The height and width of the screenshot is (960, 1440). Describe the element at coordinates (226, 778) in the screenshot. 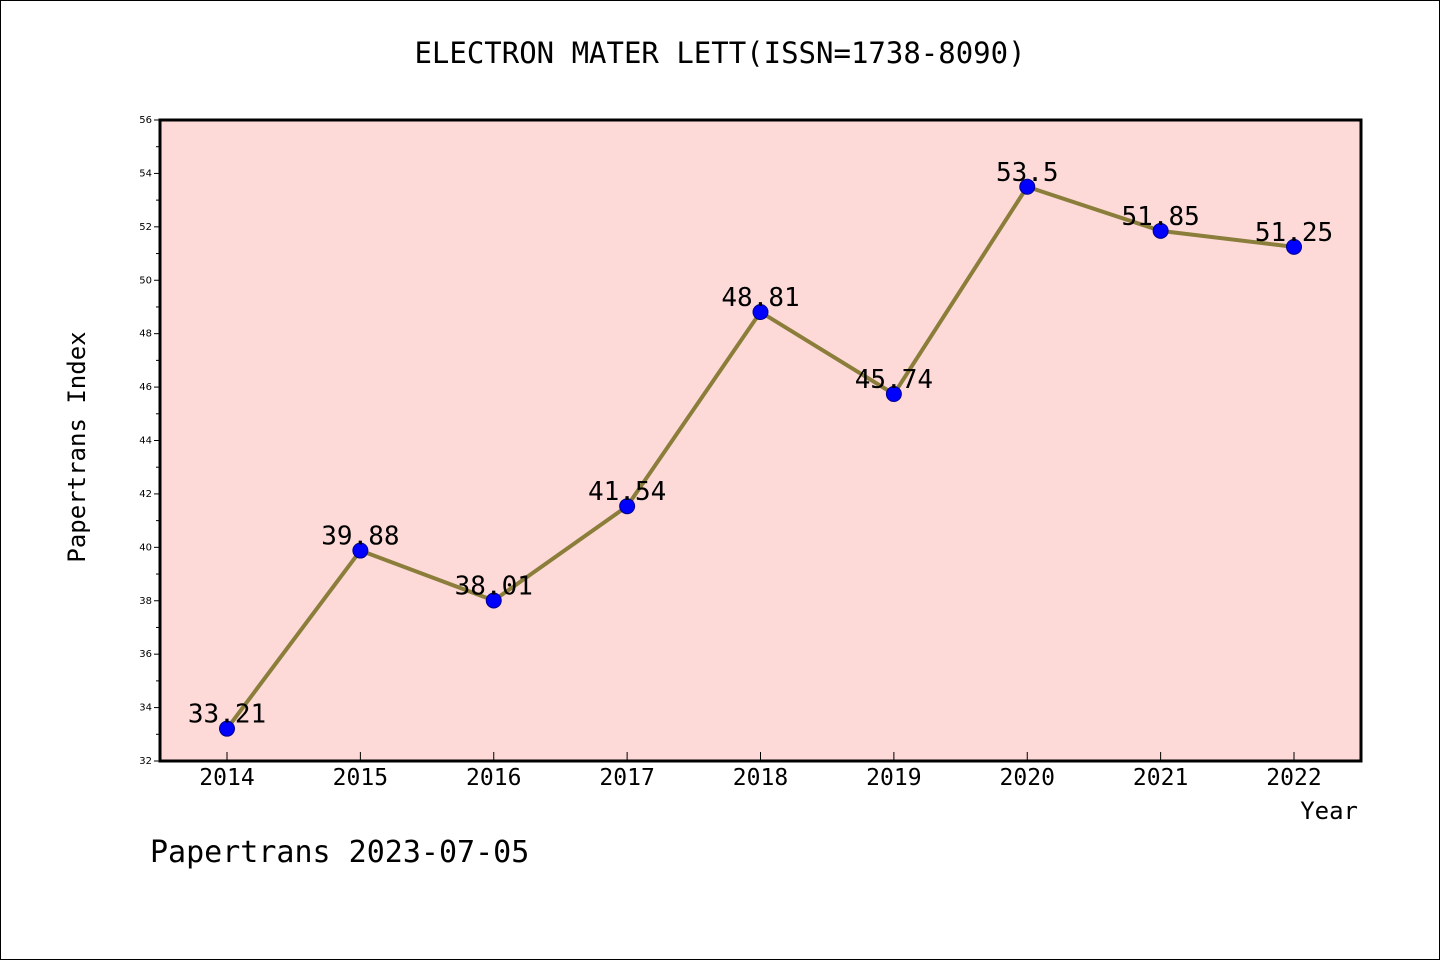

I see `x-tick-label: 2014` at that location.